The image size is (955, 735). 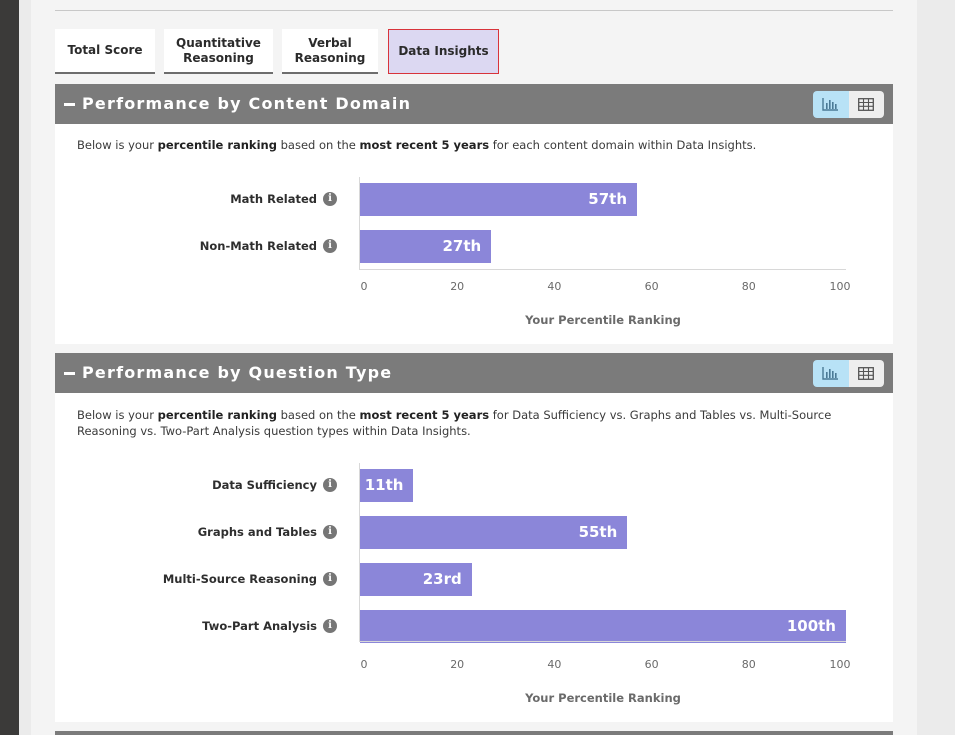 I want to click on category-label: Two-Part Analysis, so click(x=259, y=626).